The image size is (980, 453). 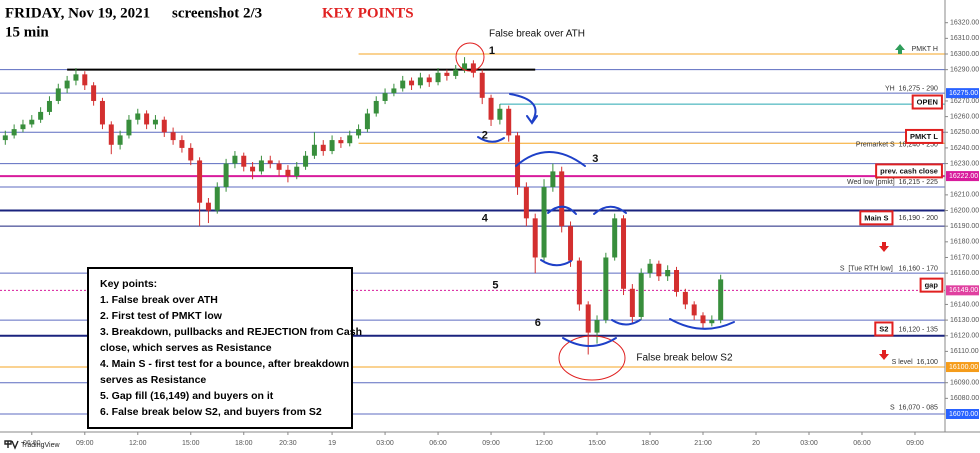 I want to click on x-tick-label: 18:00, so click(x=650, y=443).